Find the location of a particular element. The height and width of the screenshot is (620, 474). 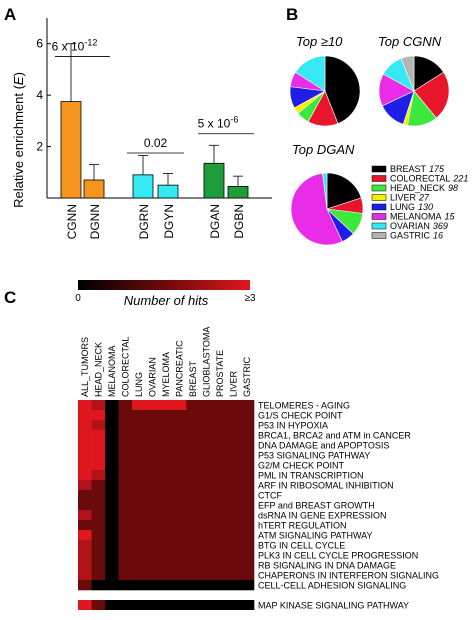

pie-title: Top CGNN is located at coordinates (410, 41).